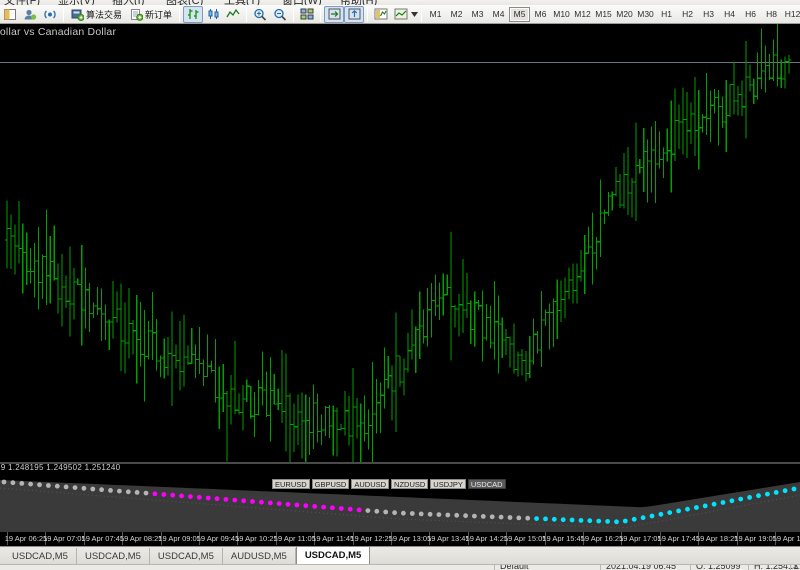 The image size is (800, 570). What do you see at coordinates (435, 14) in the screenshot?
I see `timeframe-m1: M1` at bounding box center [435, 14].